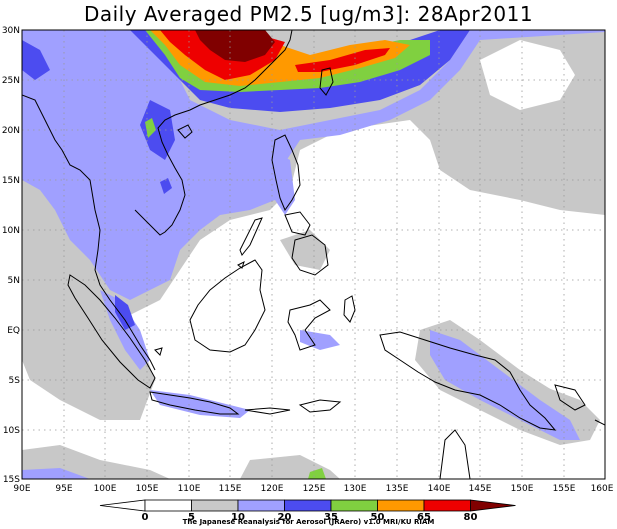 The image size is (617, 529). I want to click on field-lightblue-java, so click(200, 404).